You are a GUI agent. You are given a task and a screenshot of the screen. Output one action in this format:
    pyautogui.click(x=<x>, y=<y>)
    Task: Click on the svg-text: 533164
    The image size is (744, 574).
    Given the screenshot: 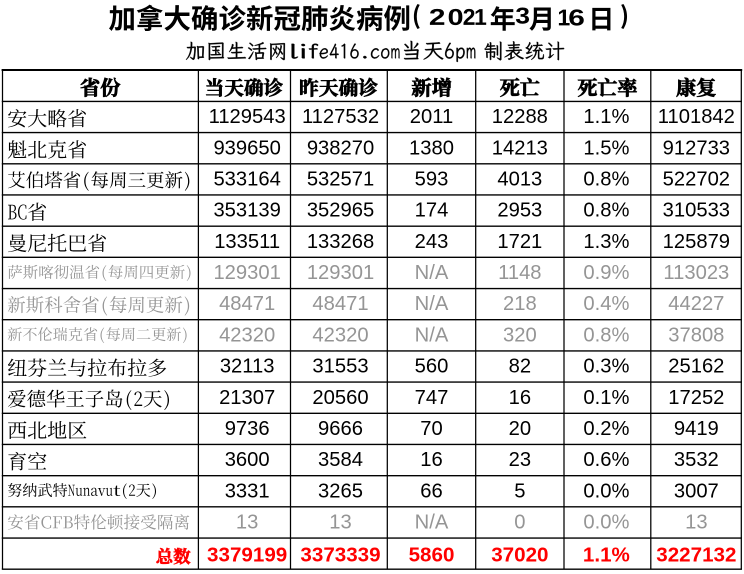 What is the action you would take?
    pyautogui.click(x=246, y=179)
    